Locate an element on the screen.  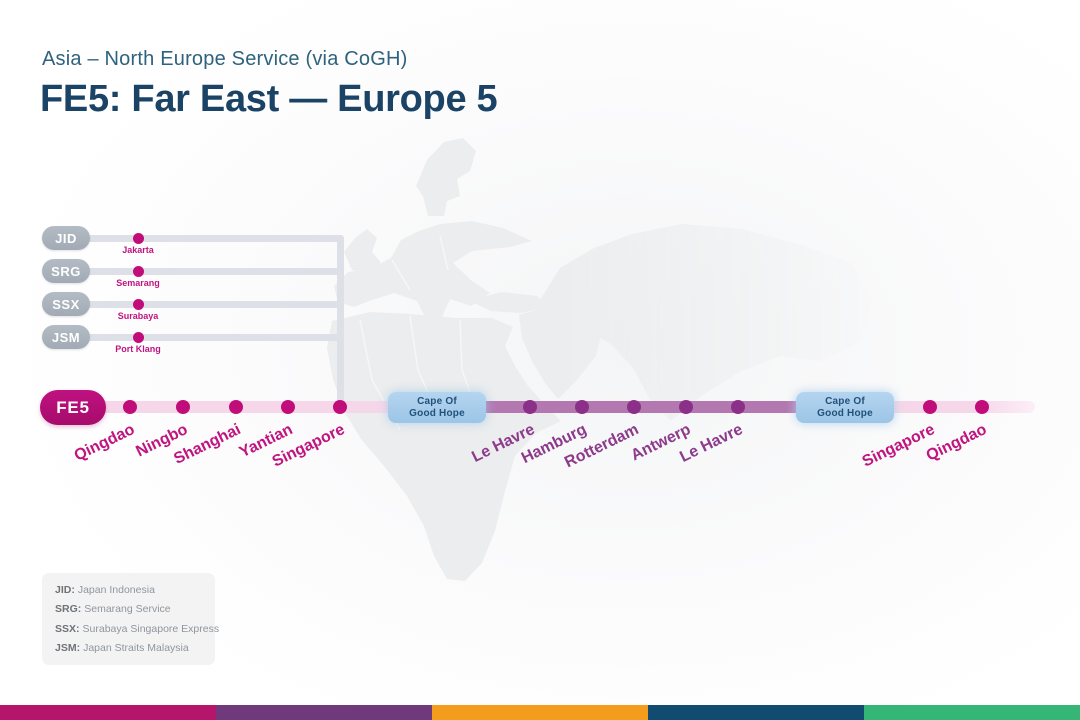
feeder-code-pill: SRG is located at coordinates (66, 271).